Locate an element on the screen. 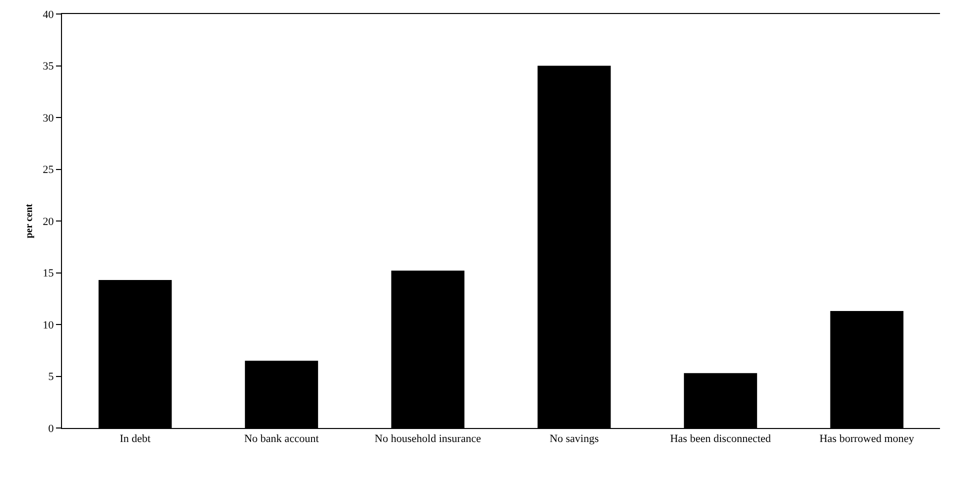 This screenshot has width=975, height=498. y-tick-label: 30 is located at coordinates (48, 118).